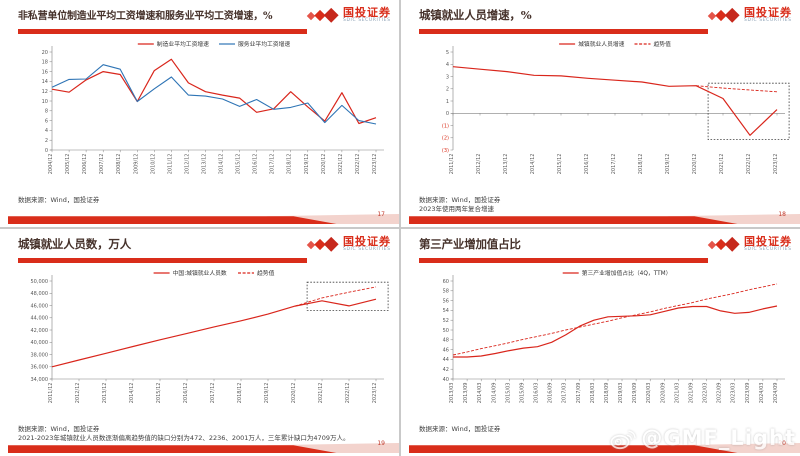 The width and height of the screenshot is (800, 456). I want to click on sdic-logo: 国投证券 SDIC SECURITIES, so click(749, 244).